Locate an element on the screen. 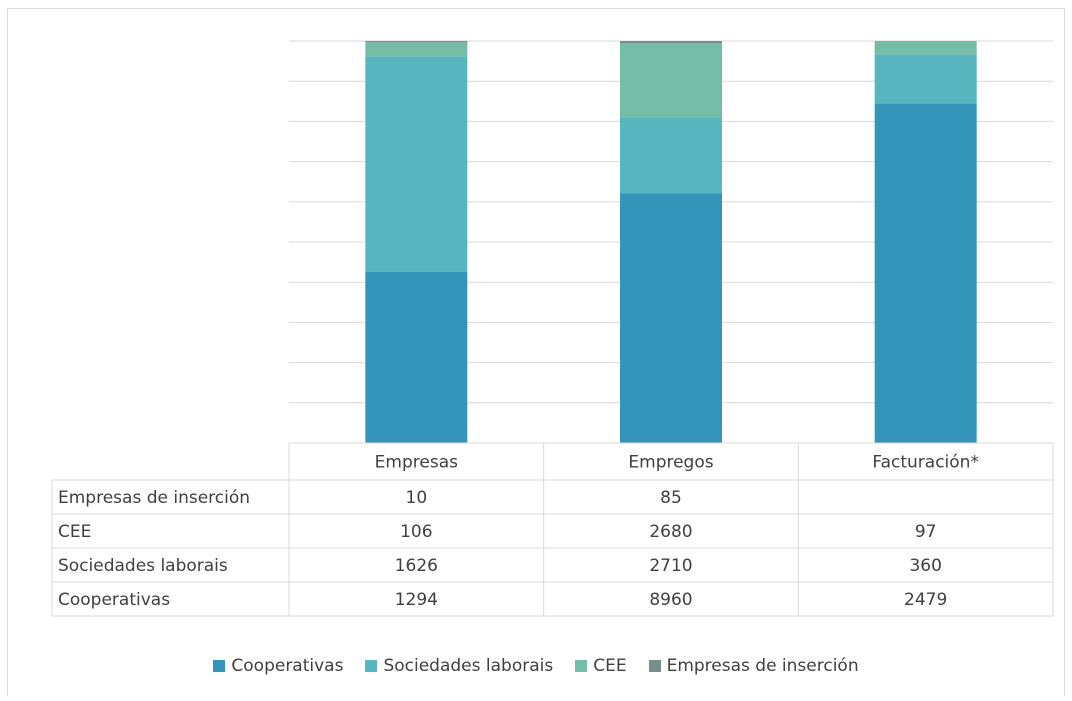 This screenshot has width=1072, height=701. data-label: 85 is located at coordinates (671, 498).